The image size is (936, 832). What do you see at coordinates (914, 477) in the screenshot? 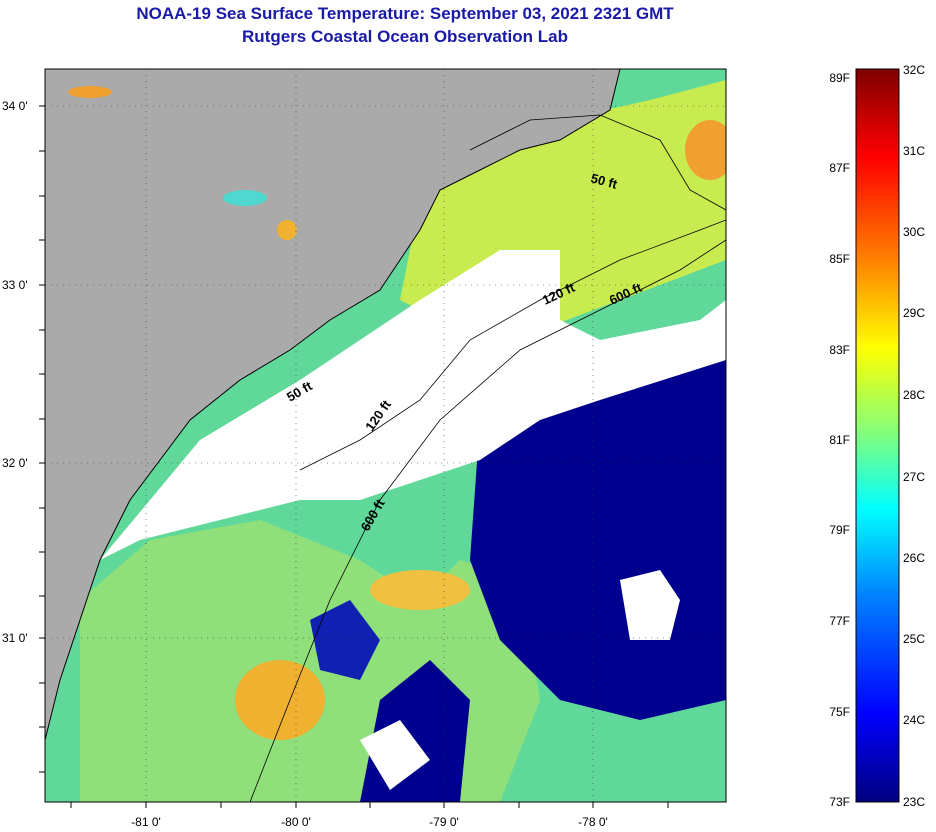
I see `colorbar-c-27: 27C` at bounding box center [914, 477].